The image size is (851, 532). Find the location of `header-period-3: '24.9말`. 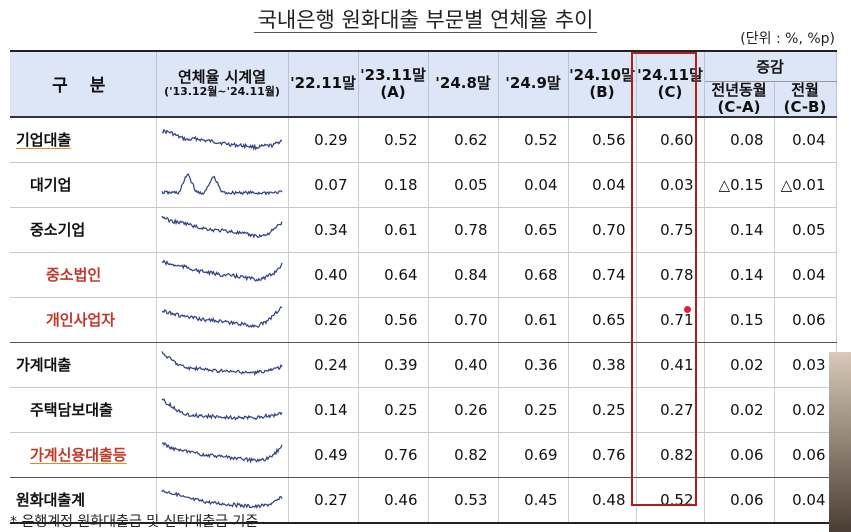

header-period-3: '24.9말 is located at coordinates (533, 84).